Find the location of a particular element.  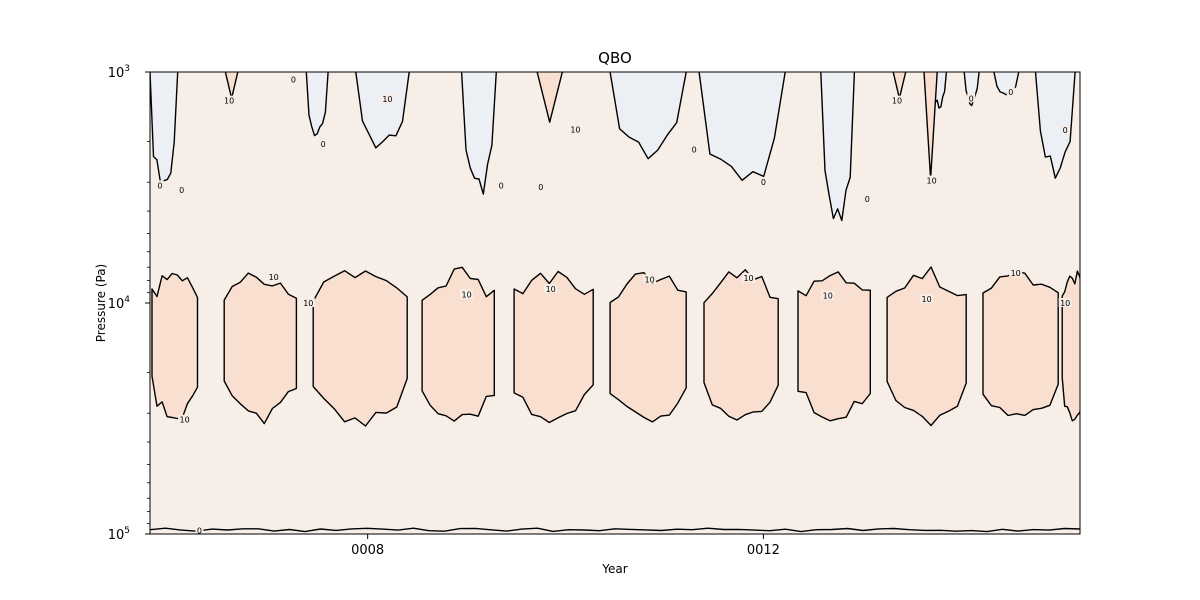

chart-title: QBO is located at coordinates (615, 58).